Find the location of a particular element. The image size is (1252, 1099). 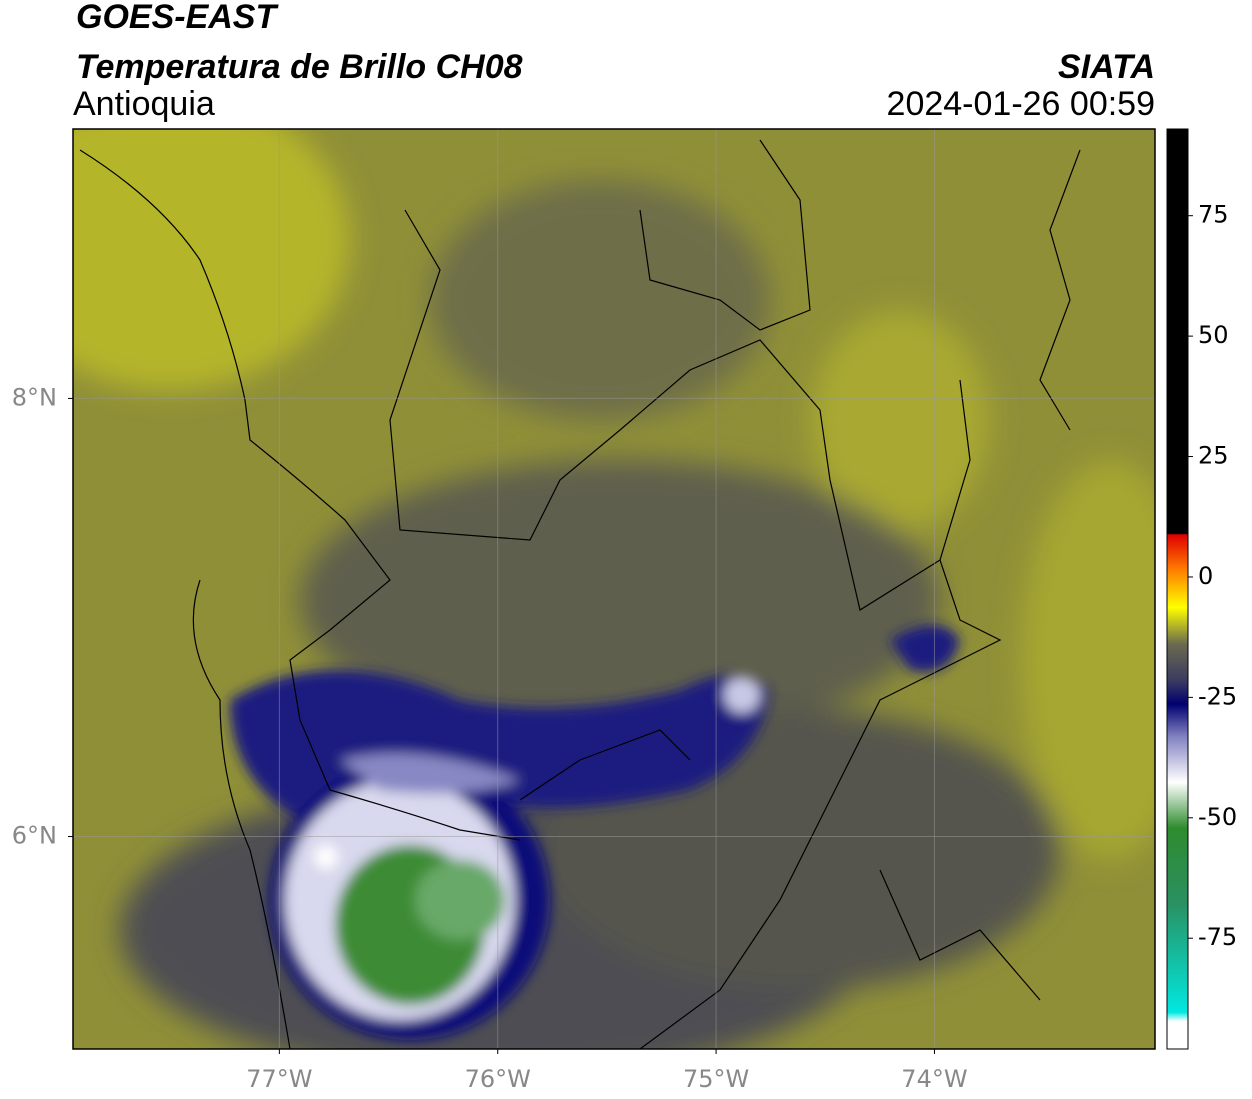

colorbar-label: 25 is located at coordinates (1213, 456).